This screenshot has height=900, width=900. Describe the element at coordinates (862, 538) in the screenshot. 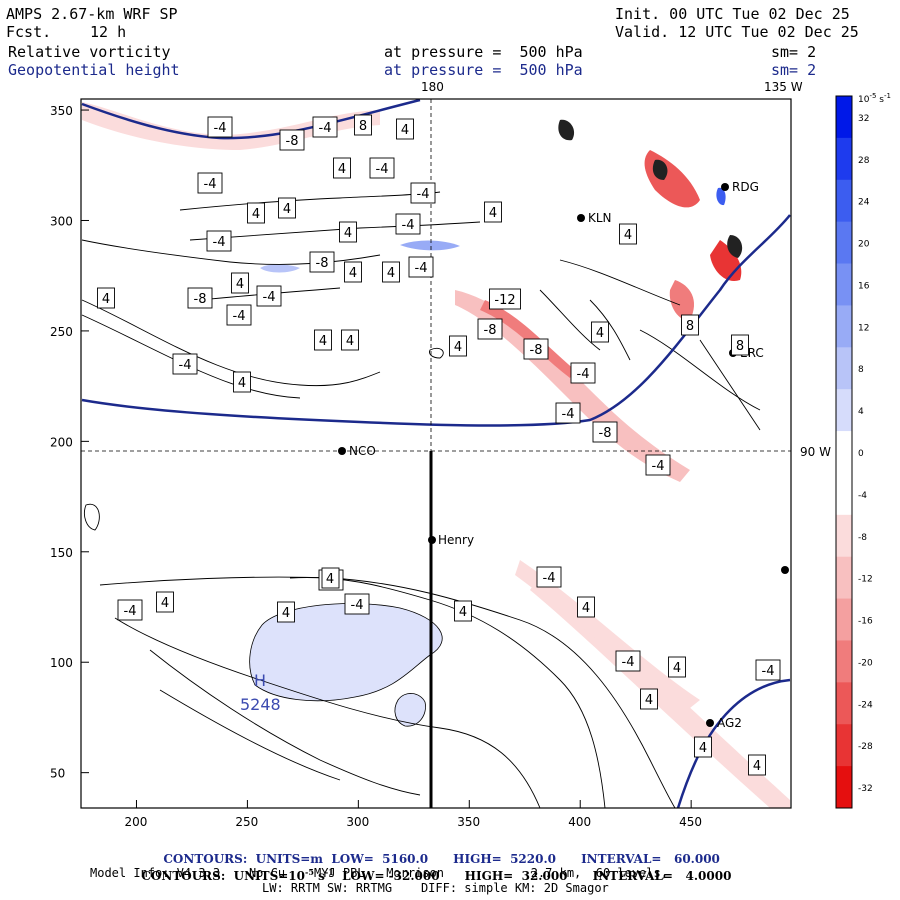

I see `colorbar-tick-label: -8` at that location.